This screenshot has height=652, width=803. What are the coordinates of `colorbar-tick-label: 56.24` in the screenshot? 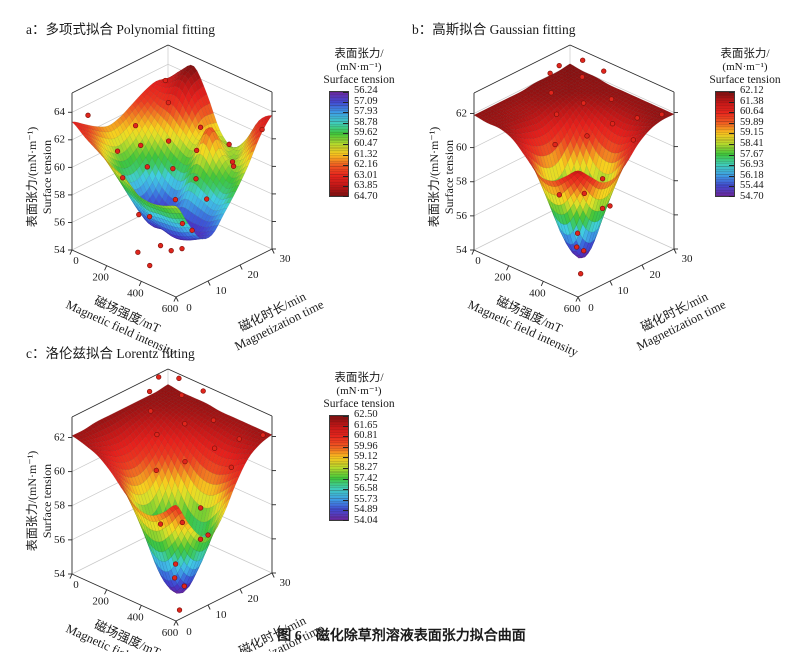 It's located at (366, 91).